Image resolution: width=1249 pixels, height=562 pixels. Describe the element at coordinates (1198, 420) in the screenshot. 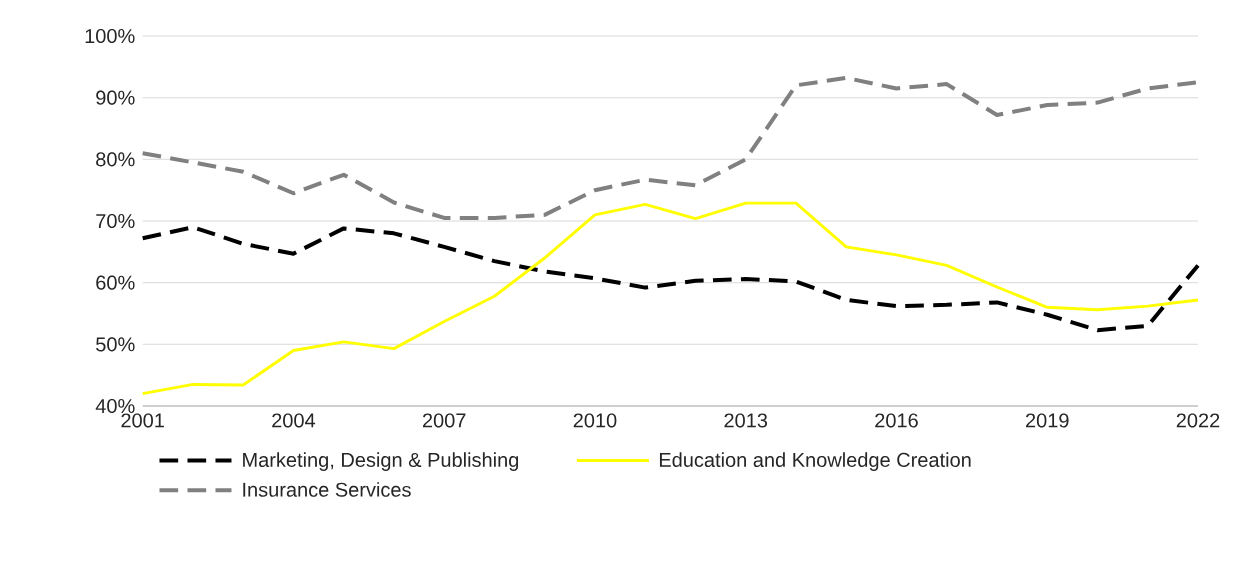

I see `x-tick-label: 2022` at that location.